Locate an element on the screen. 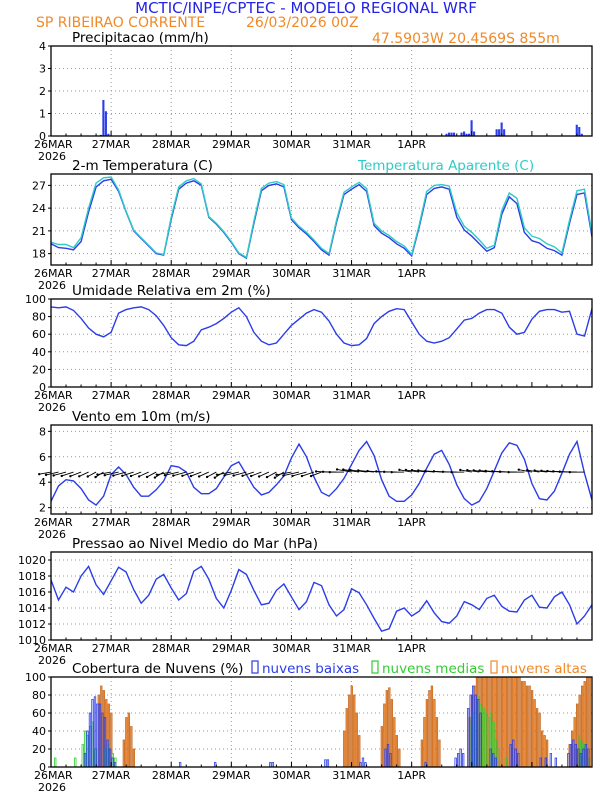 The image size is (612, 792). legend-apparent-temperature: Temperatura Aparente (C) is located at coordinates (445, 166).